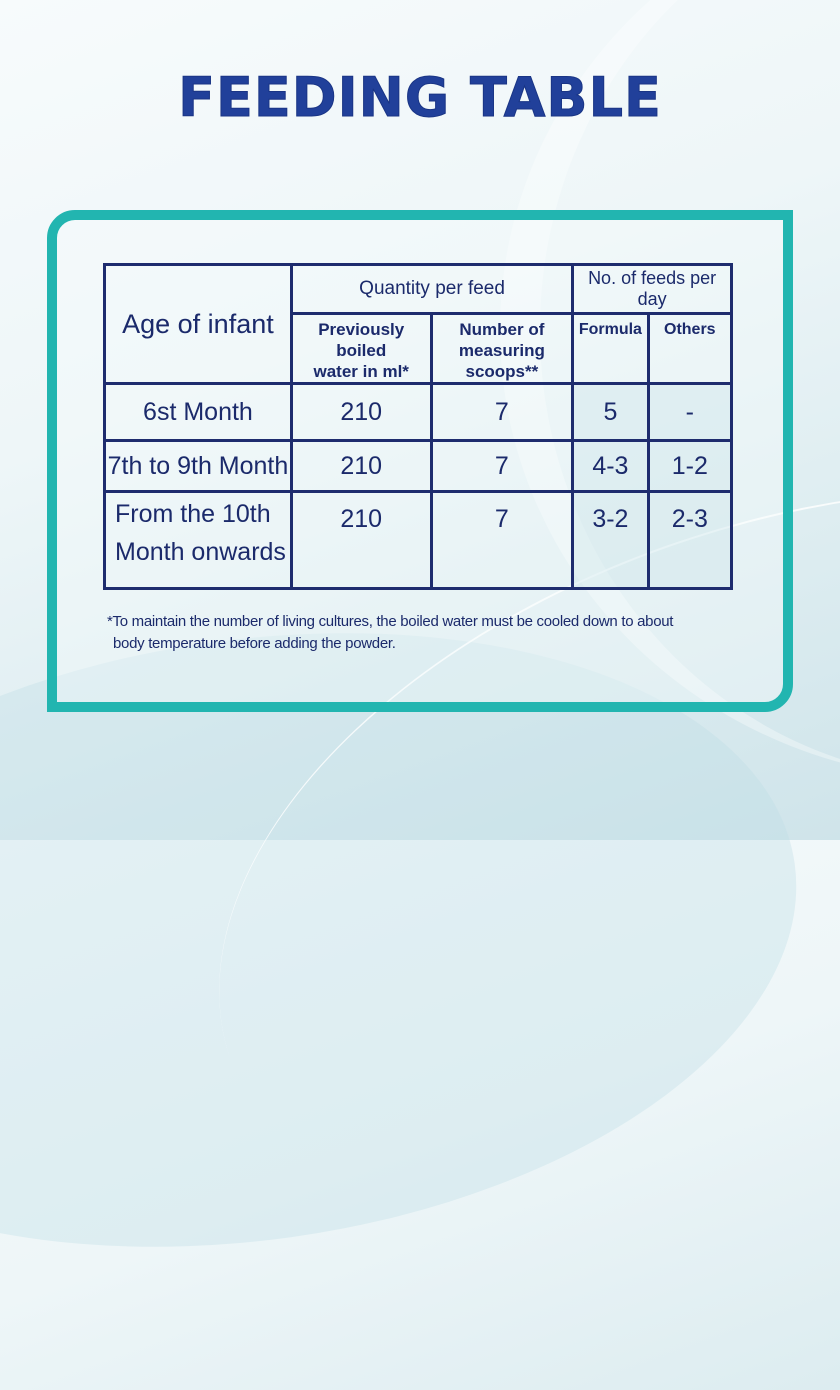  Describe the element at coordinates (690, 540) in the screenshot. I see `cell-others: 2-3` at that location.